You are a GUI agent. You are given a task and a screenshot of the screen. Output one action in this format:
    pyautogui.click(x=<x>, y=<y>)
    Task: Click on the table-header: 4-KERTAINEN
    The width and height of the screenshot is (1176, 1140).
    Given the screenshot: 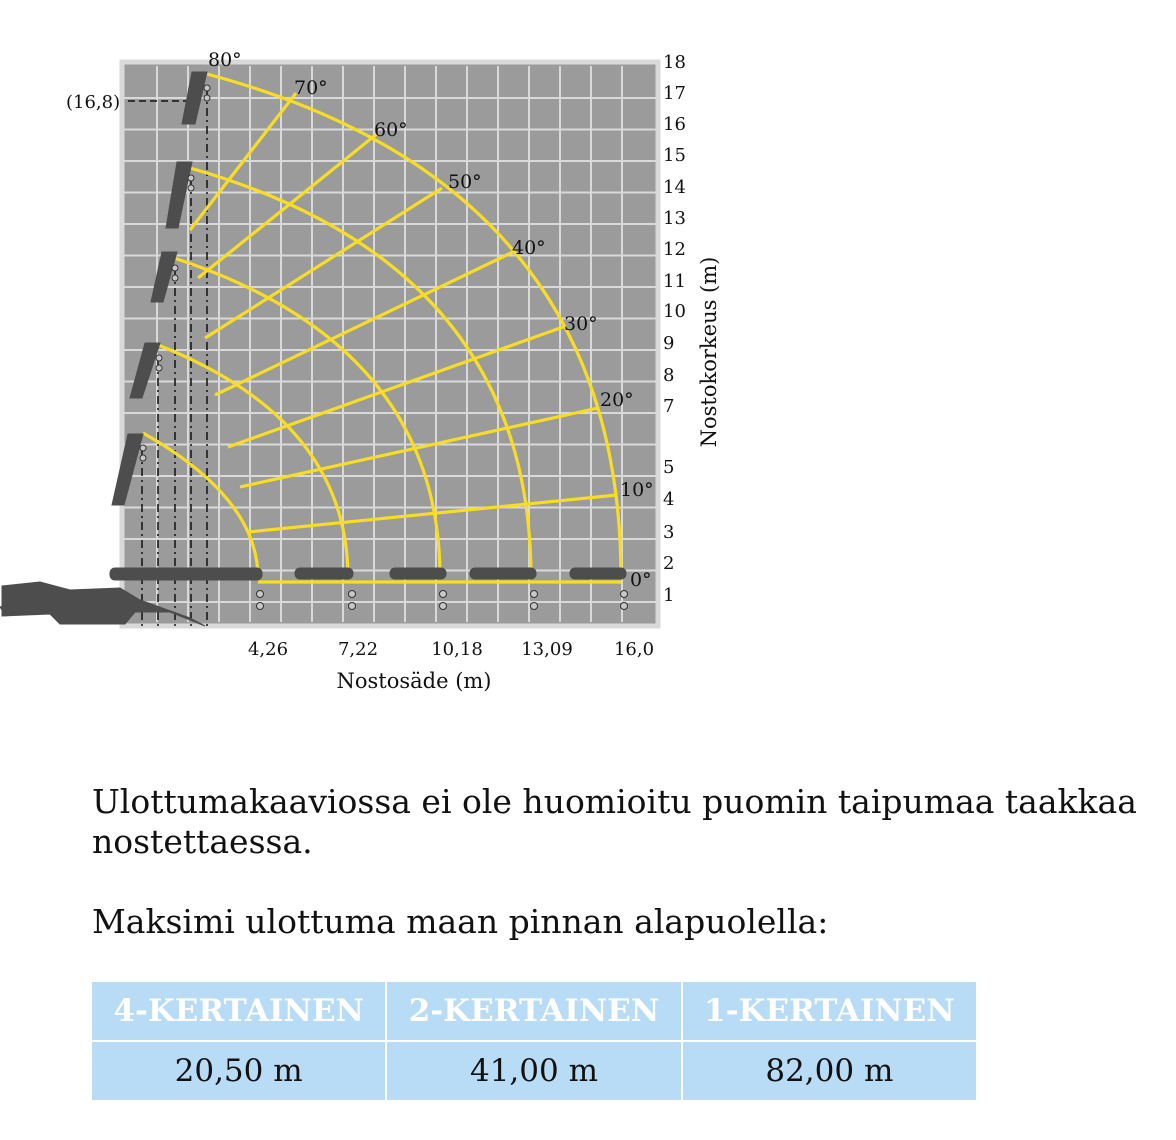 What is the action you would take?
    pyautogui.click(x=240, y=1012)
    